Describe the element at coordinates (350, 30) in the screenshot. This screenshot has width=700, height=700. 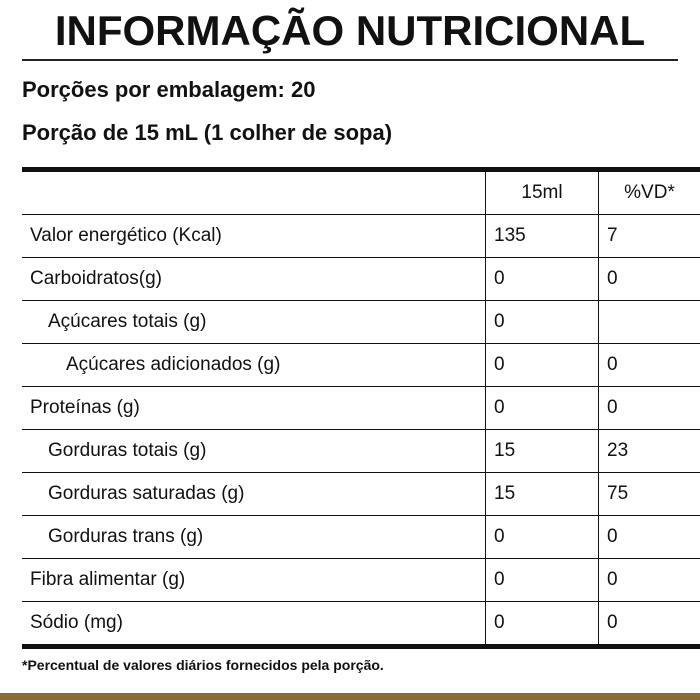
I see `label-title: INFORMAÇÃO NUTRICIONAL` at that location.